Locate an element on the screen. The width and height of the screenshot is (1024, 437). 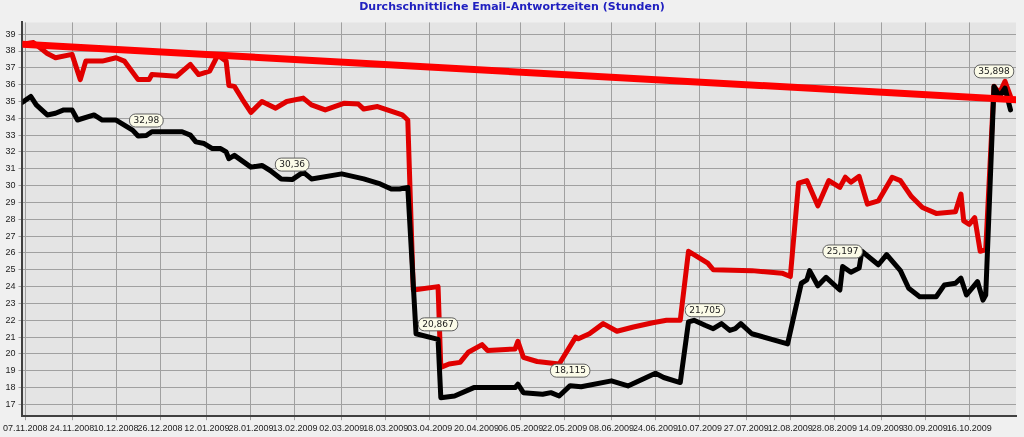
x-tick-label: 14.09.2009 is located at coordinates (881, 428).